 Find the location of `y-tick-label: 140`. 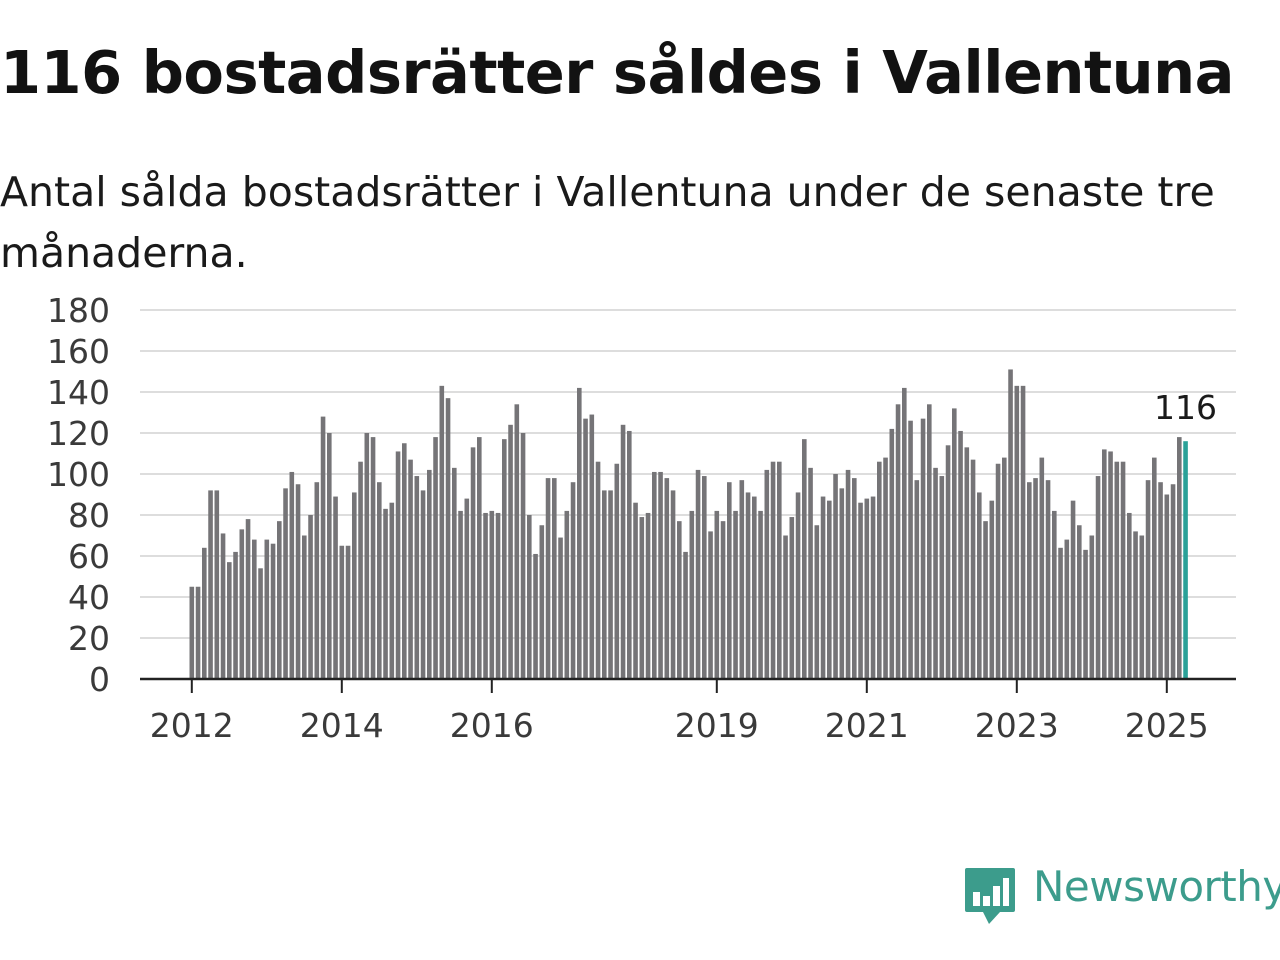

y-tick-label: 140 is located at coordinates (78, 392).